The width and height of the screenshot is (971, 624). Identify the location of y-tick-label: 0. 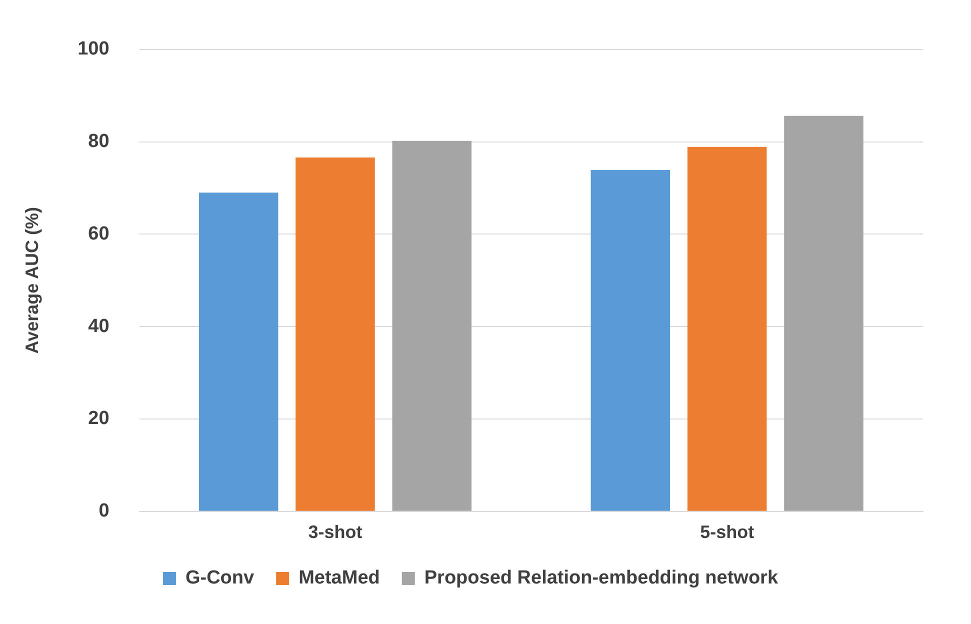
(104, 511).